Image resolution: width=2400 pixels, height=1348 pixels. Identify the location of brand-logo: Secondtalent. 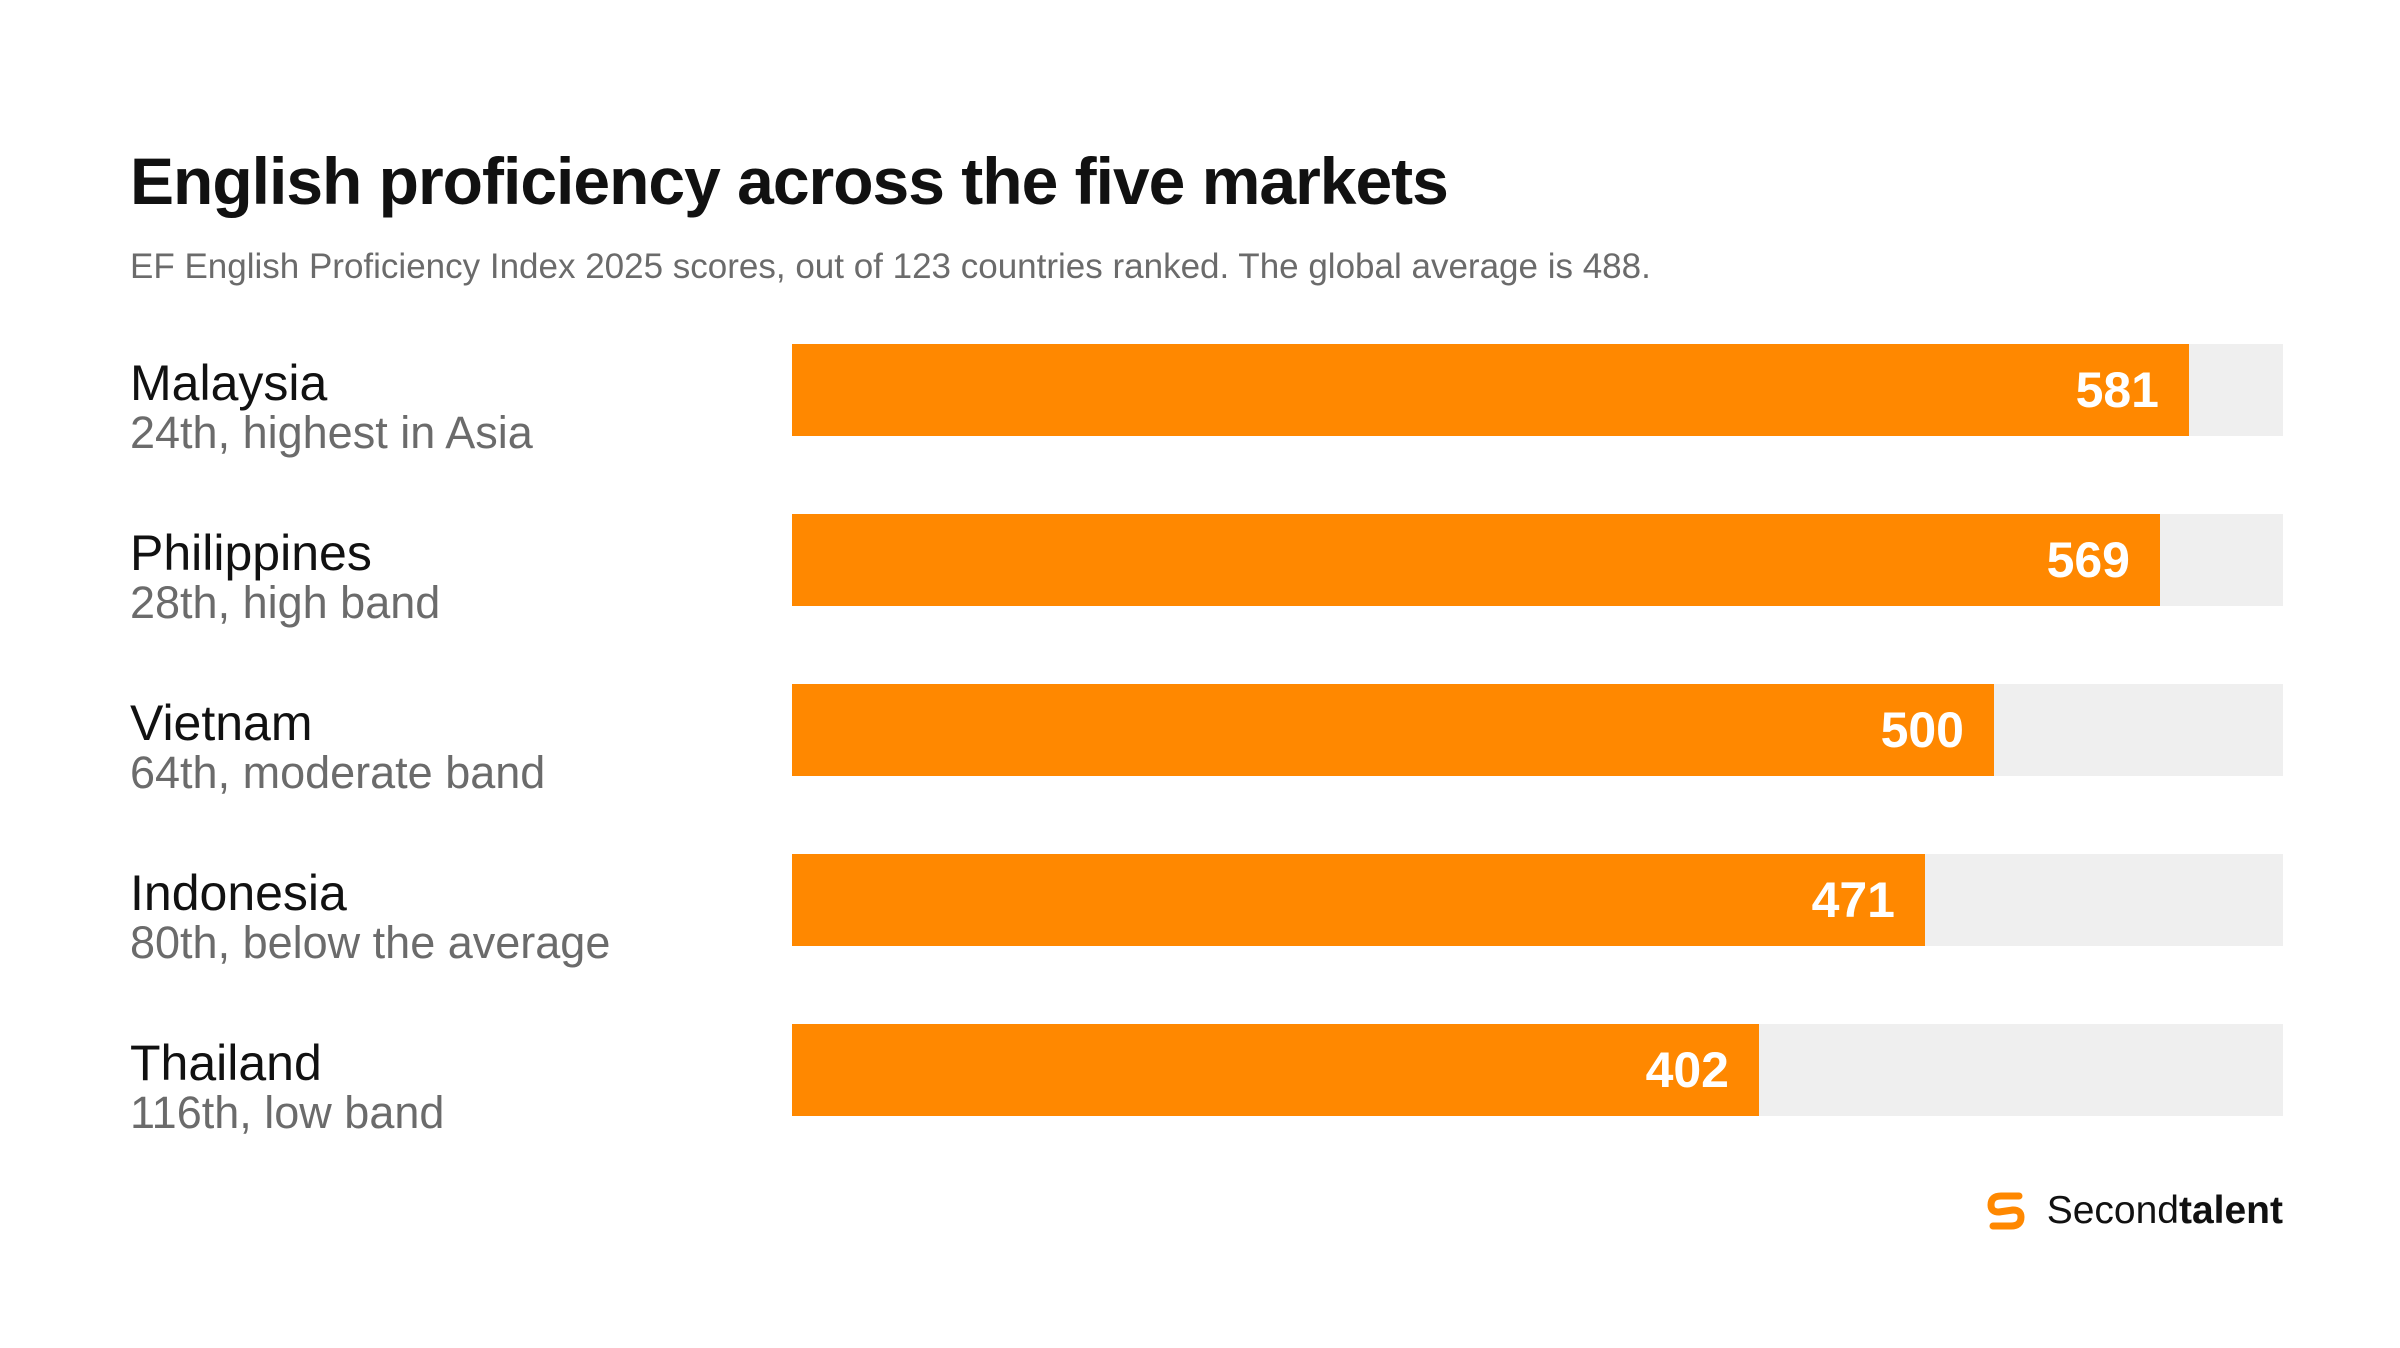
(2131, 1211).